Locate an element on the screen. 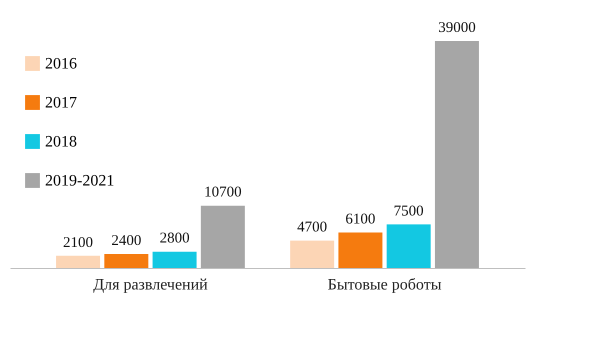 The width and height of the screenshot is (591, 348). legend-label: 2017 is located at coordinates (61, 103).